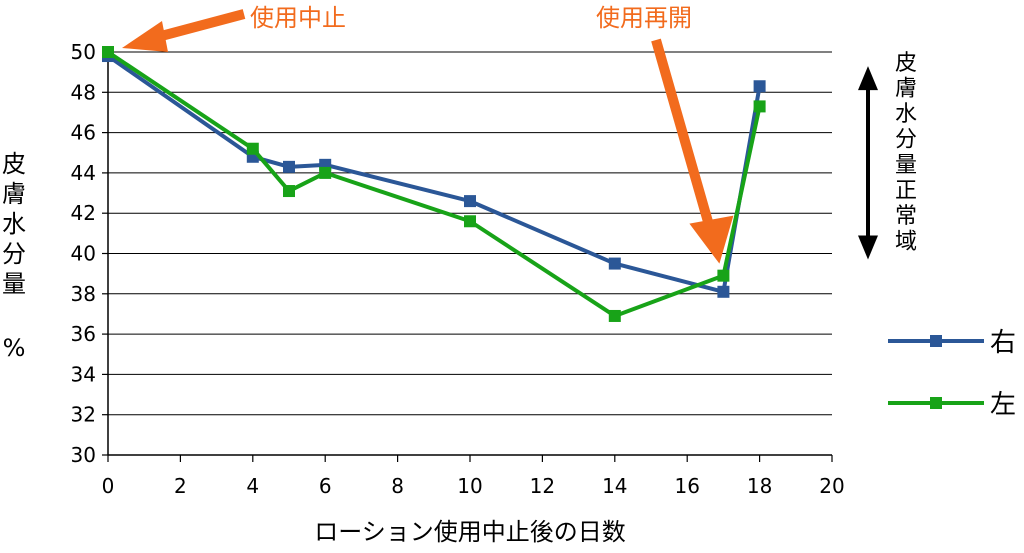  Describe the element at coordinates (759, 486) in the screenshot. I see `x-tick-label: 18` at that location.